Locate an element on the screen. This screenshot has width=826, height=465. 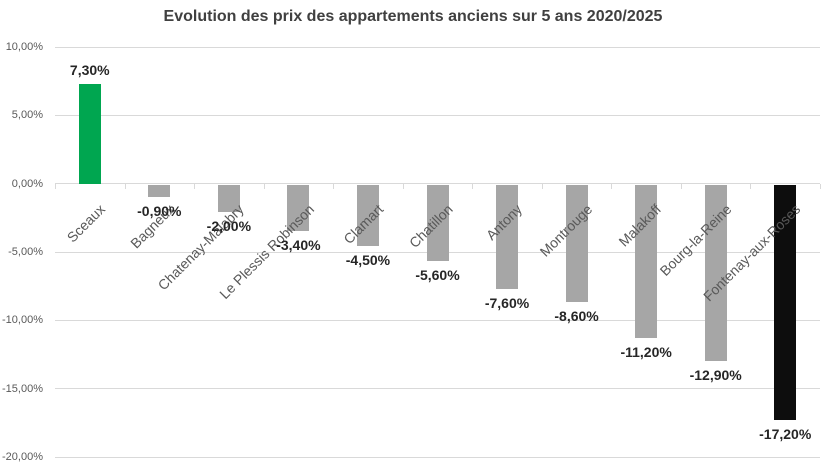
y-axis-label: 10,00% is located at coordinates (24, 47).